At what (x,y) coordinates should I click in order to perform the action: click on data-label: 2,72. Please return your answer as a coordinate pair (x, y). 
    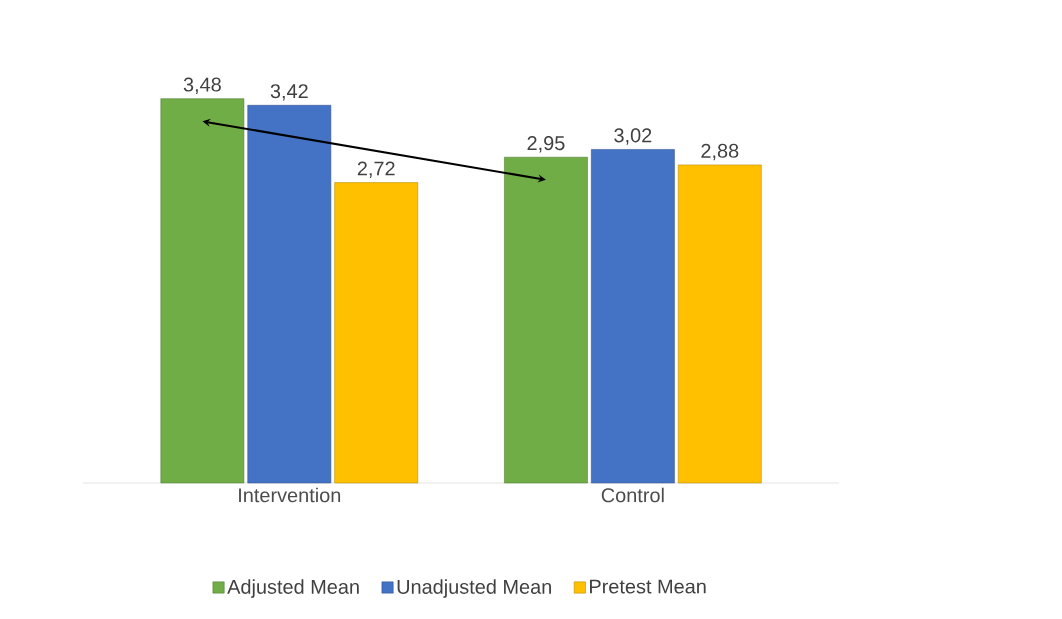
    Looking at the image, I should click on (376, 169).